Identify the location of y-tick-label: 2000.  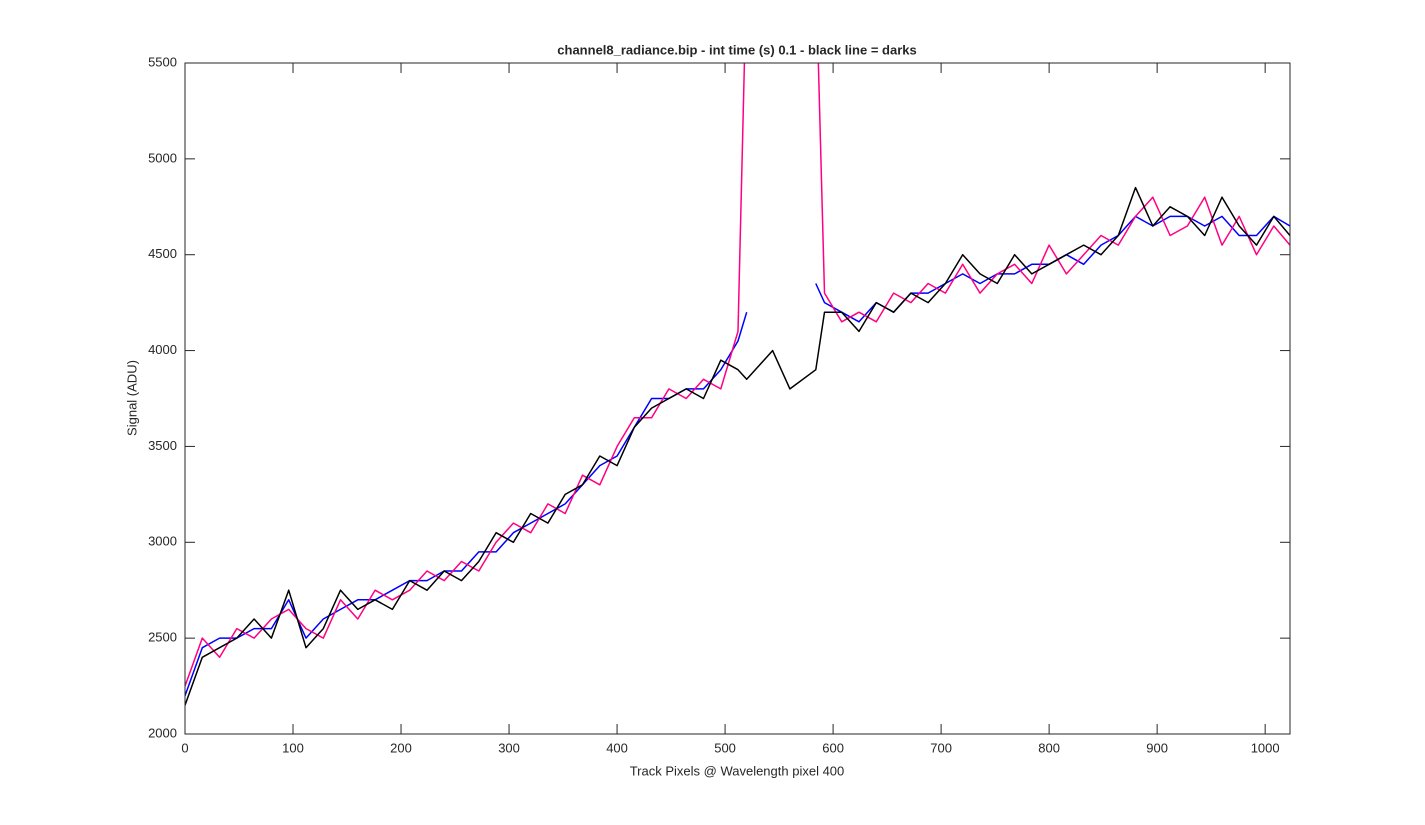
(162, 732).